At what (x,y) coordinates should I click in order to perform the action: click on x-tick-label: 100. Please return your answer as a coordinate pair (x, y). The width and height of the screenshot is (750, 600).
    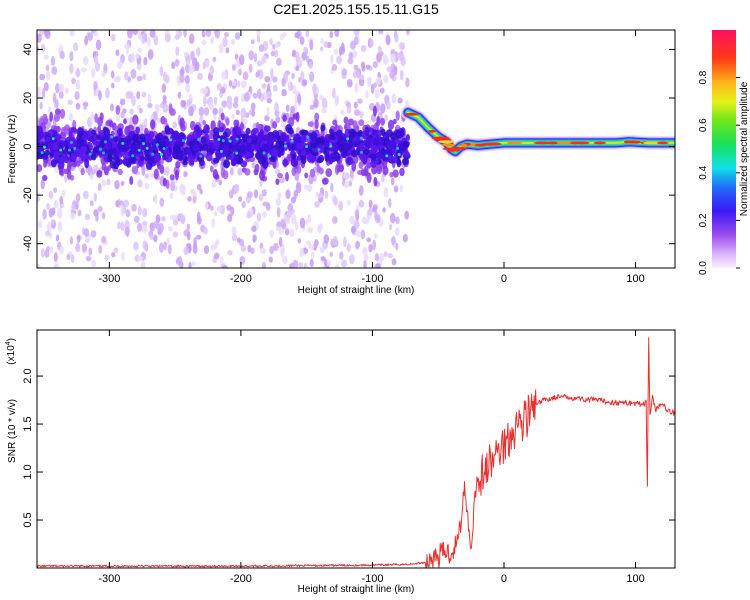
    Looking at the image, I should click on (635, 579).